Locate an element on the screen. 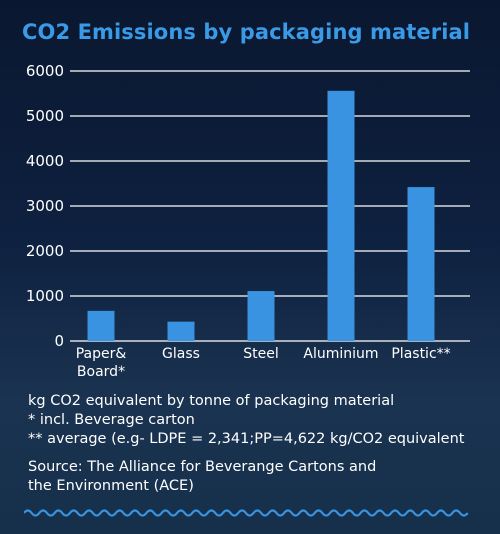 This screenshot has height=534, width=500. x-category-label: Steel is located at coordinates (261, 354).